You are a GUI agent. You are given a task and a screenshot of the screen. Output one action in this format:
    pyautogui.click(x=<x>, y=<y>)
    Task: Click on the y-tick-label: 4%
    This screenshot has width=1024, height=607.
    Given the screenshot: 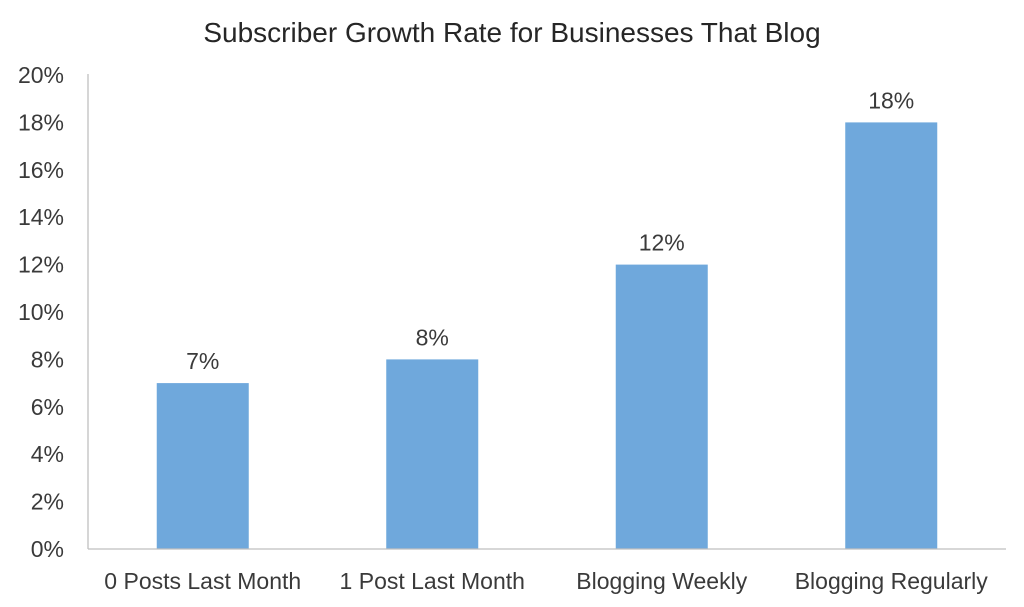 What is the action you would take?
    pyautogui.click(x=47, y=454)
    